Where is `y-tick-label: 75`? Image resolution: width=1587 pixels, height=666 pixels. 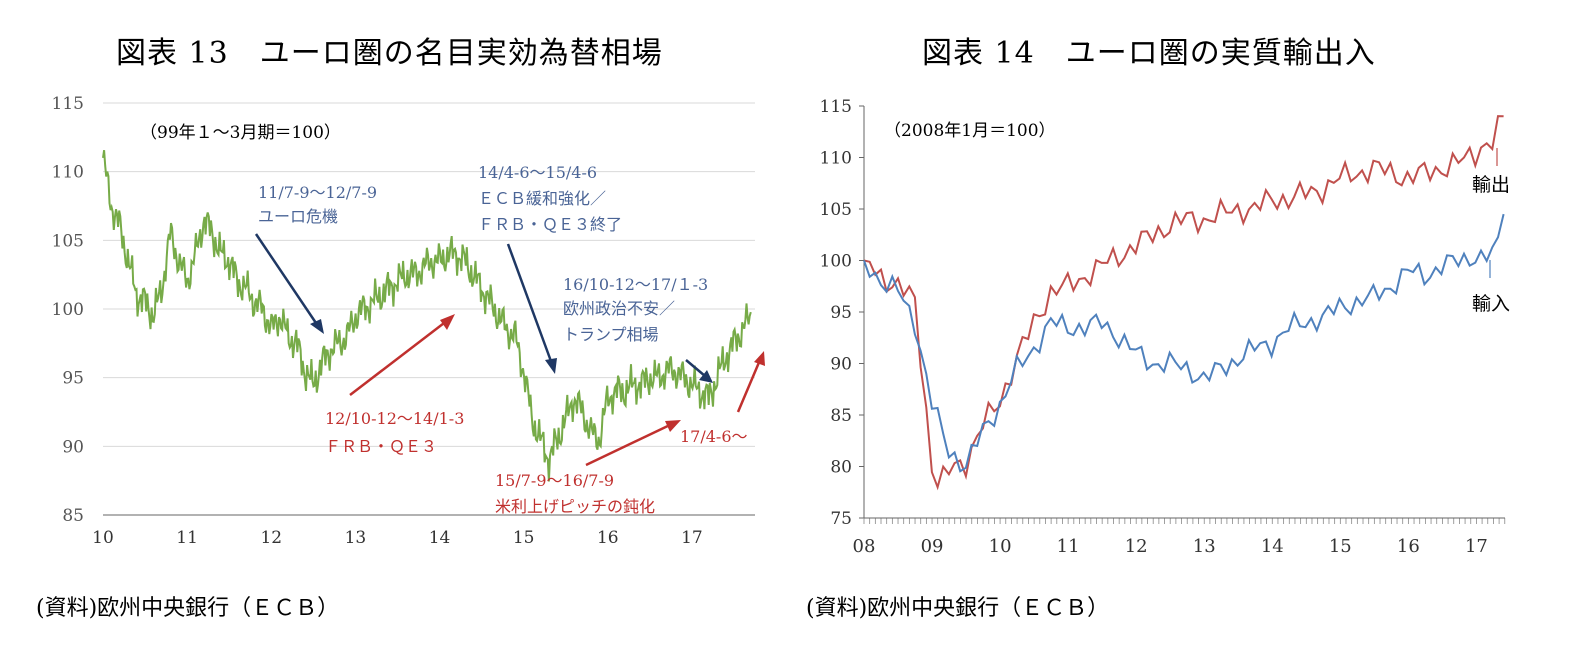
y-tick-label: 75 is located at coordinates (841, 519).